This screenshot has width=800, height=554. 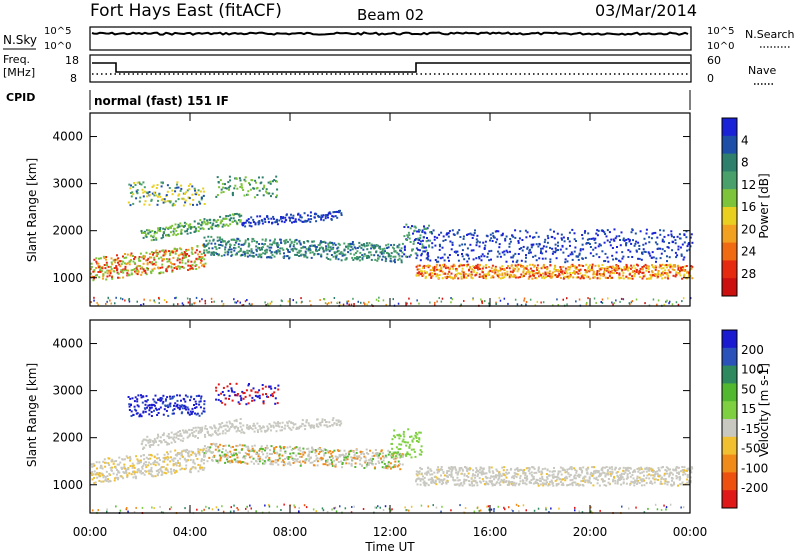 I want to click on nsearch-label: N.Search, so click(x=770, y=34).